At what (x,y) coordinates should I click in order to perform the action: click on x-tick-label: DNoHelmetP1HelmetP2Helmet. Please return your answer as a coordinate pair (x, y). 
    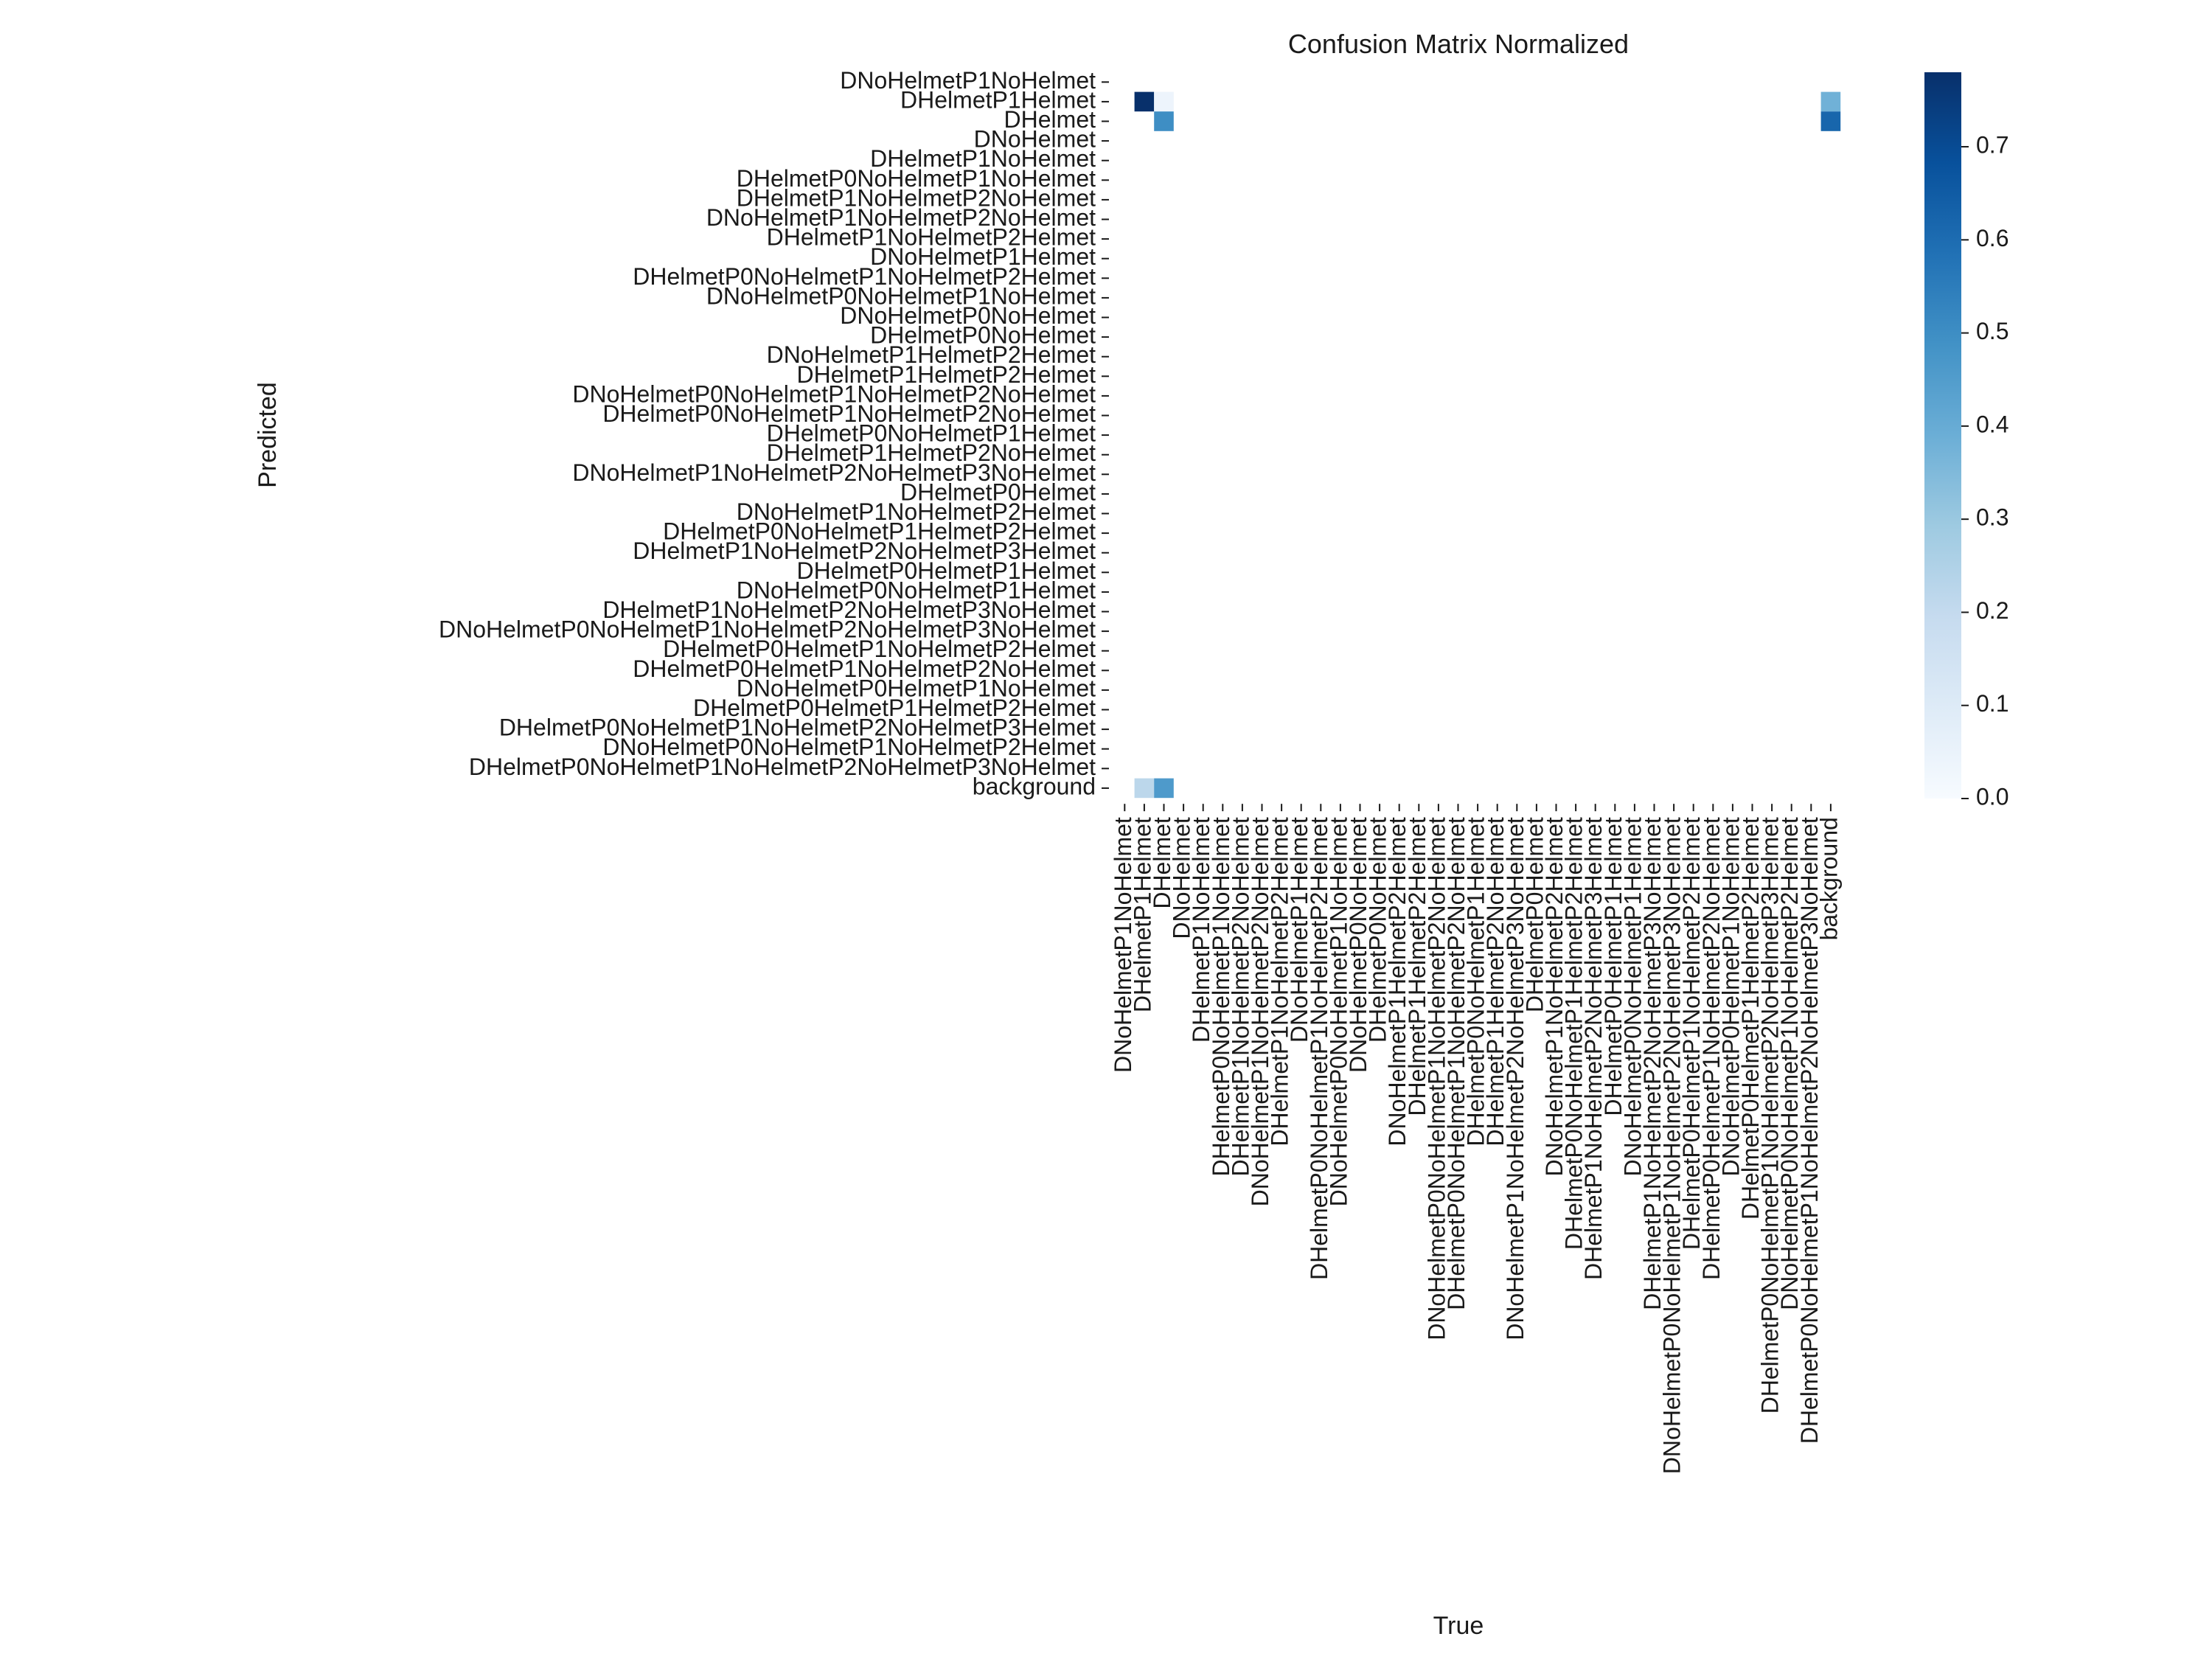
    Looking at the image, I should click on (1397, 981).